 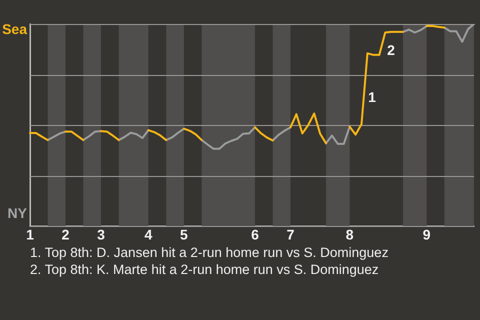 What do you see at coordinates (290, 234) in the screenshot?
I see `x-tick-label: 7` at bounding box center [290, 234].